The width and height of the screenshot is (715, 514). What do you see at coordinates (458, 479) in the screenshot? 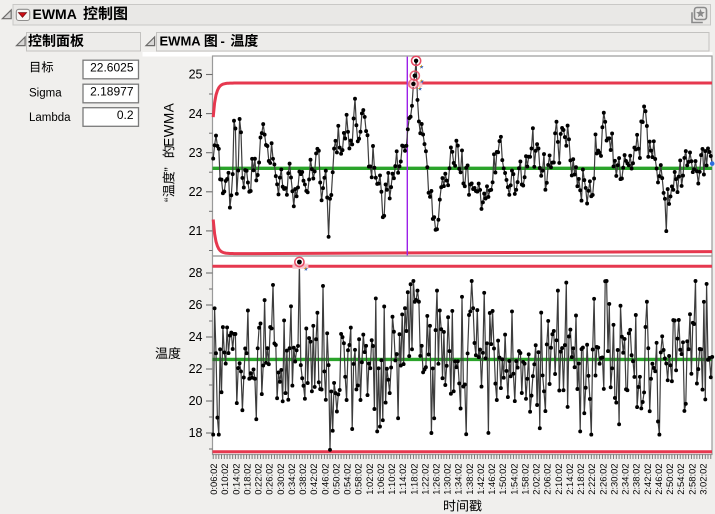
I see `svg-text: 1:34:02` at bounding box center [458, 479].